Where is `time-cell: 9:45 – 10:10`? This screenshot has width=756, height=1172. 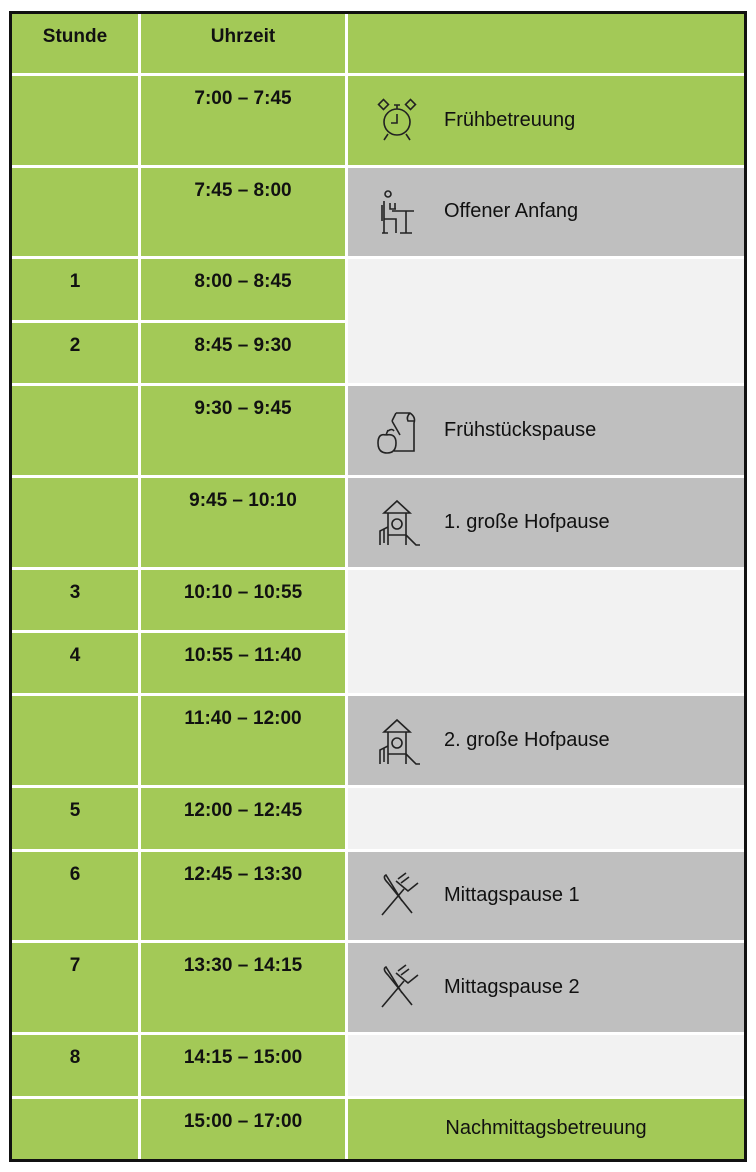
time-cell: 9:45 – 10:10 is located at coordinates (243, 522).